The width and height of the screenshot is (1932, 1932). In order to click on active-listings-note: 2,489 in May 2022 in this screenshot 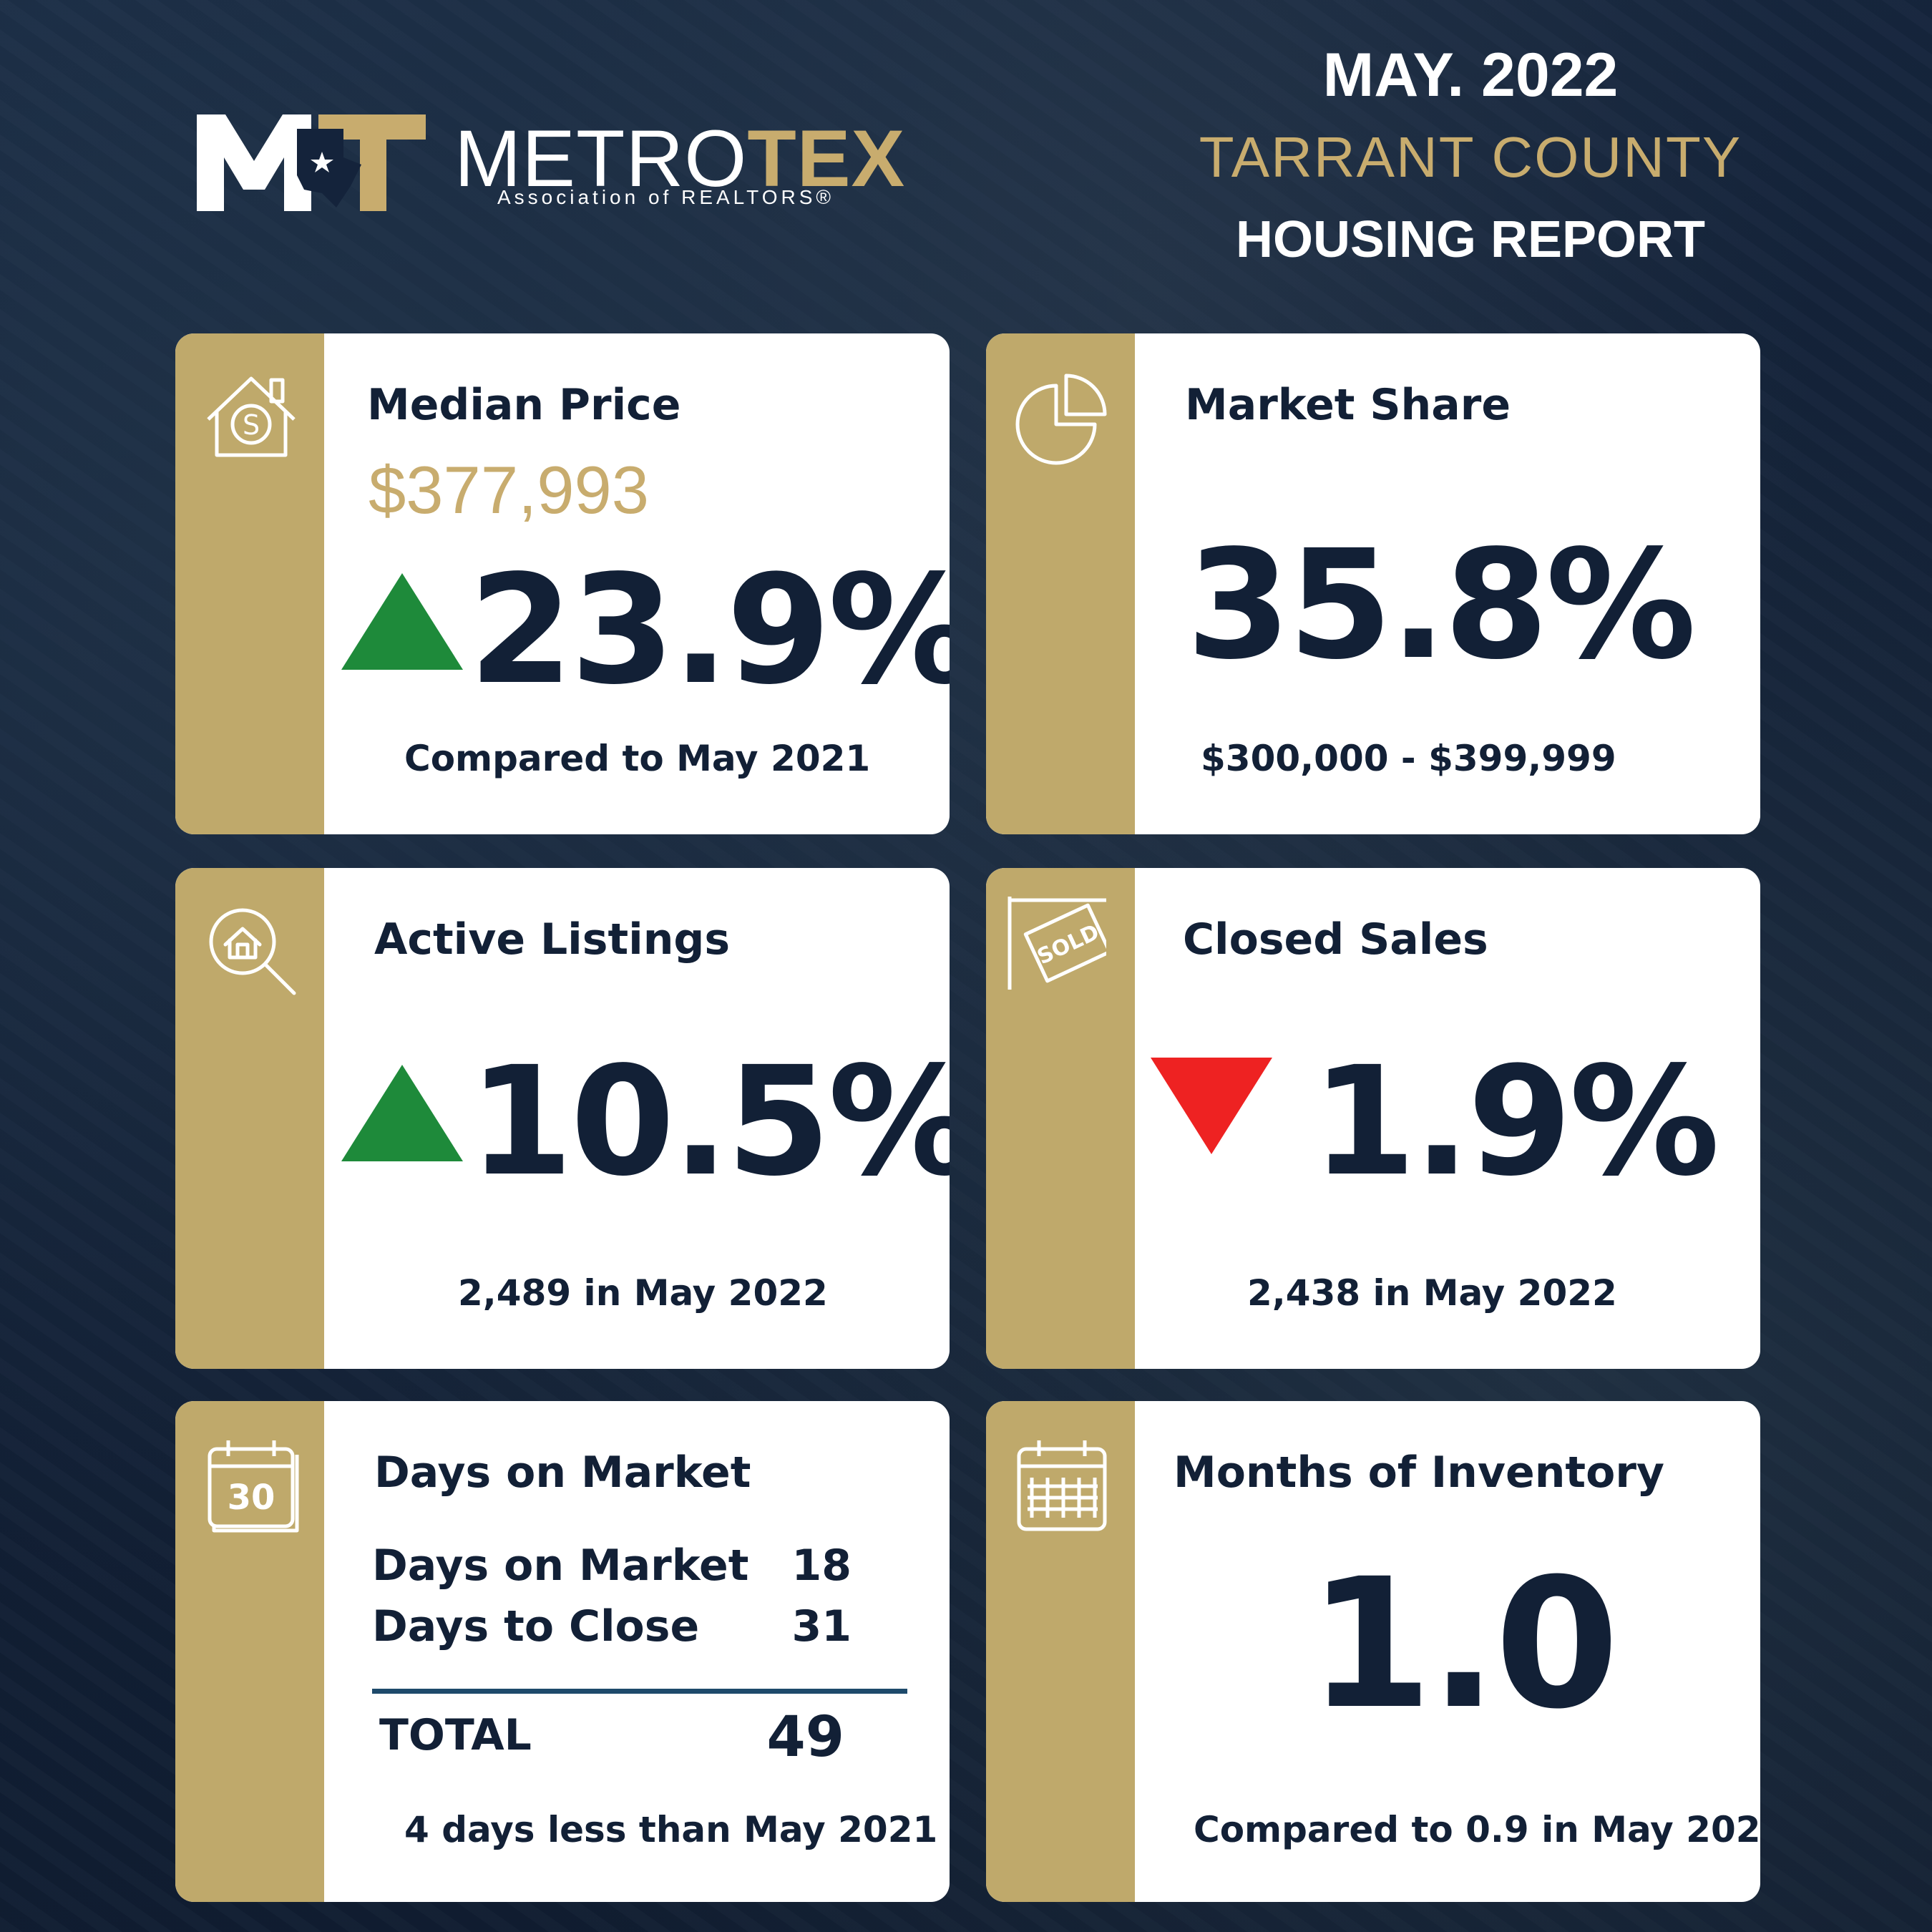, I will do `click(643, 1293)`.